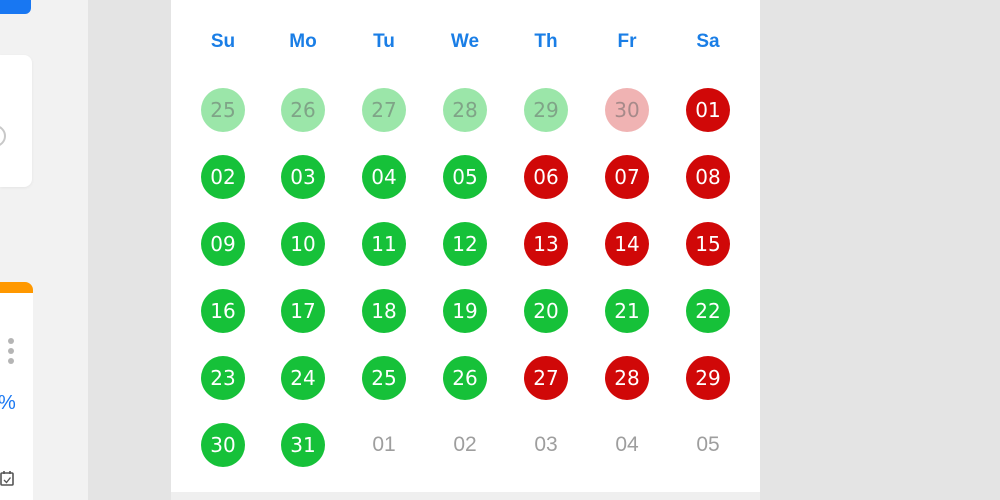 This screenshot has width=1000, height=500. Describe the element at coordinates (223, 378) in the screenshot. I see `calendar-day: 23` at that location.